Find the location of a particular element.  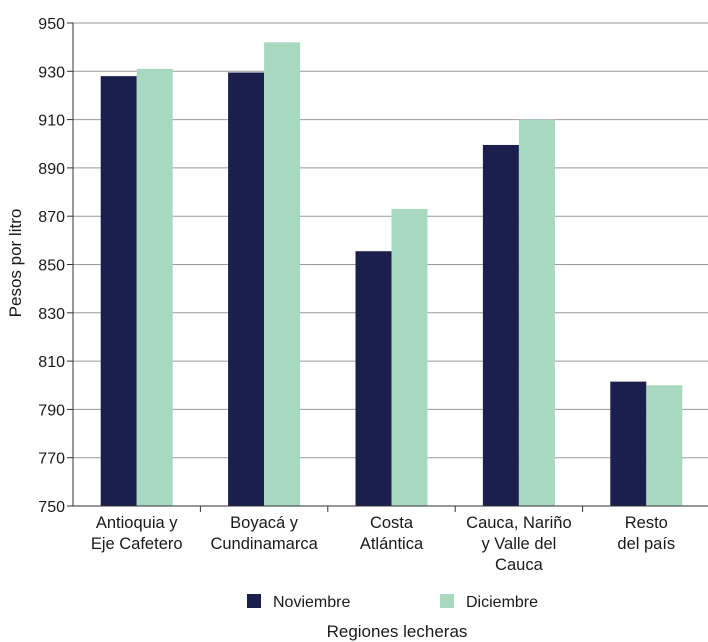

y-tick-label: 850 is located at coordinates (51, 266).